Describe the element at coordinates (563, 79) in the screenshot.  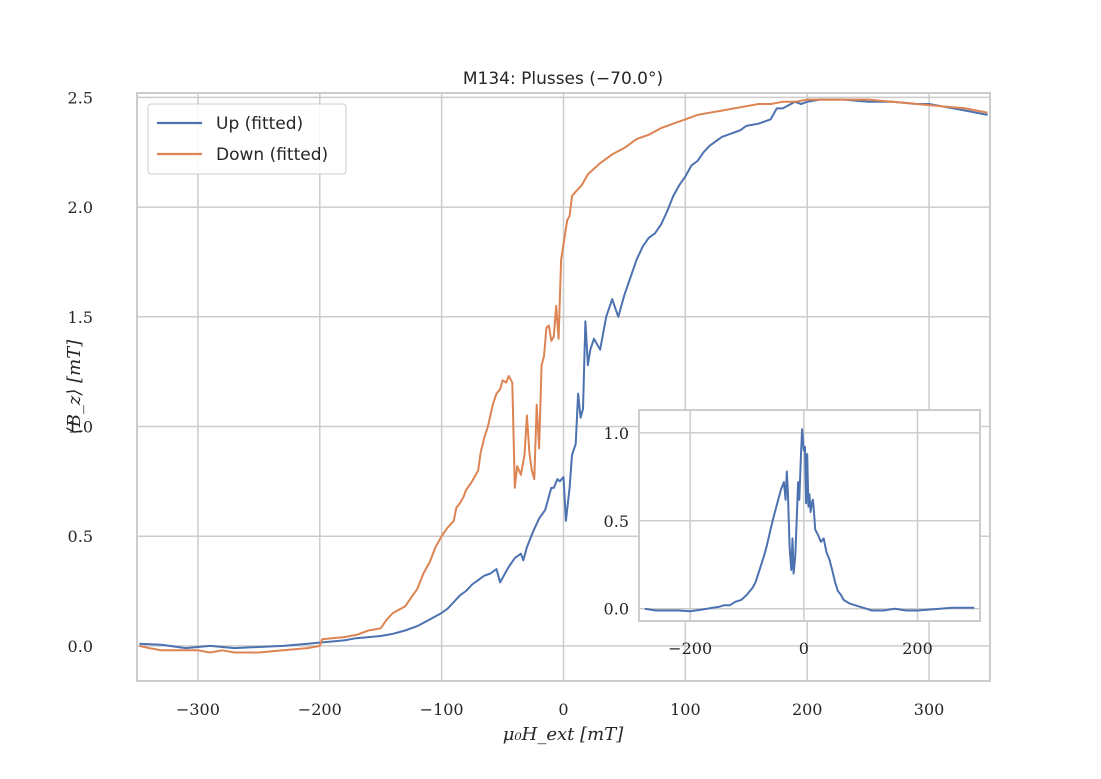
I see `chart-title: M134: Plusses (−70.0°)` at that location.